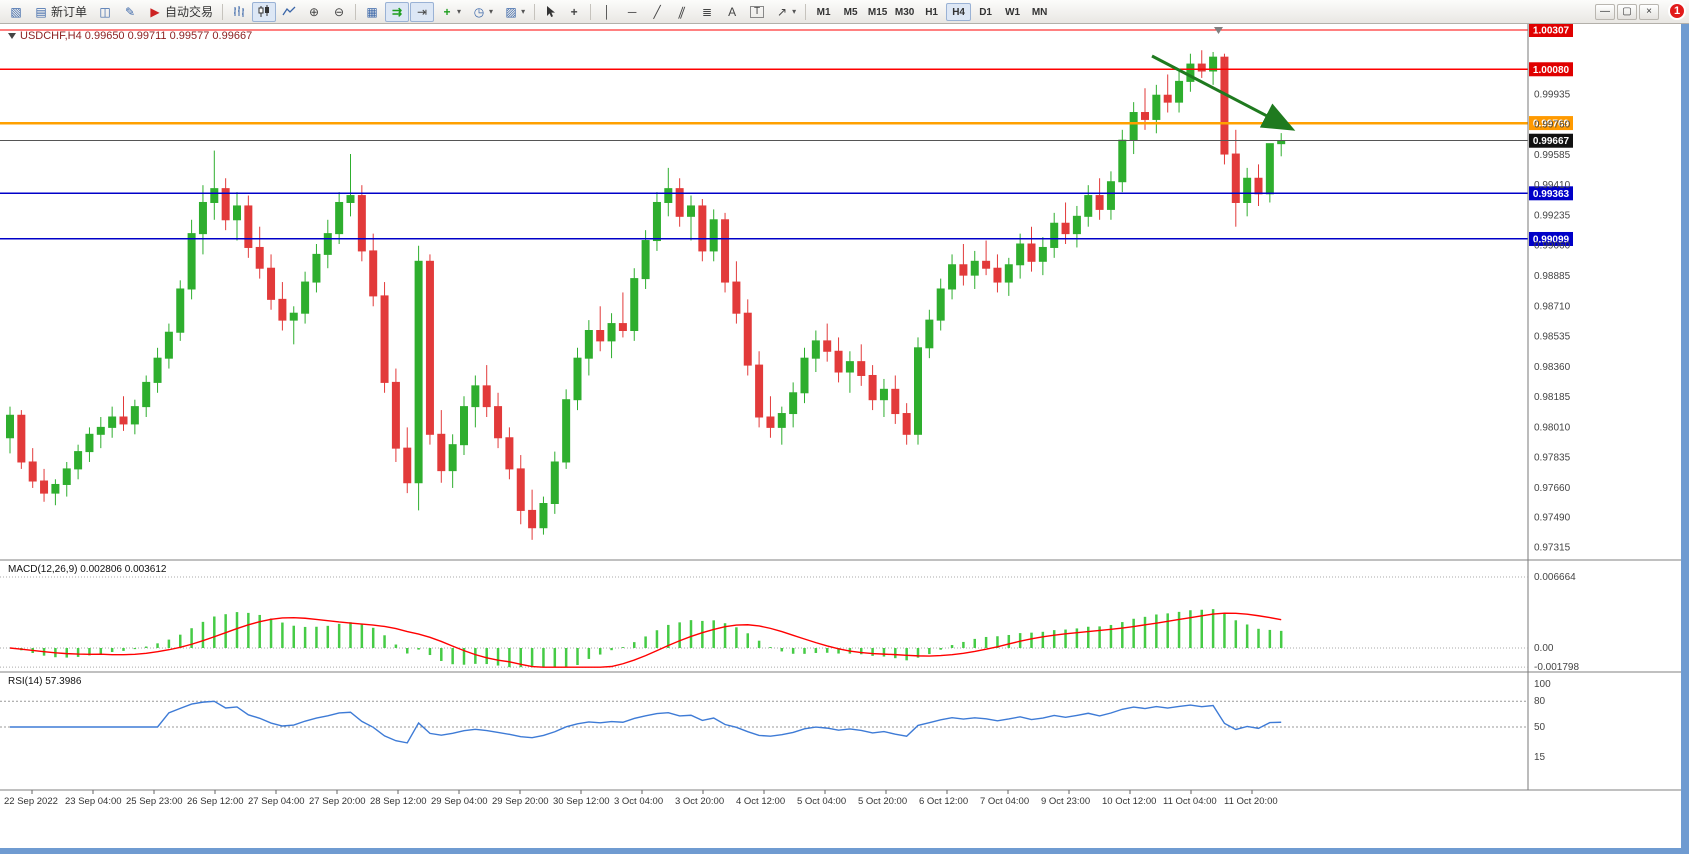  What do you see at coordinates (1627, 11) in the screenshot?
I see `restore-button: ▢` at bounding box center [1627, 11].